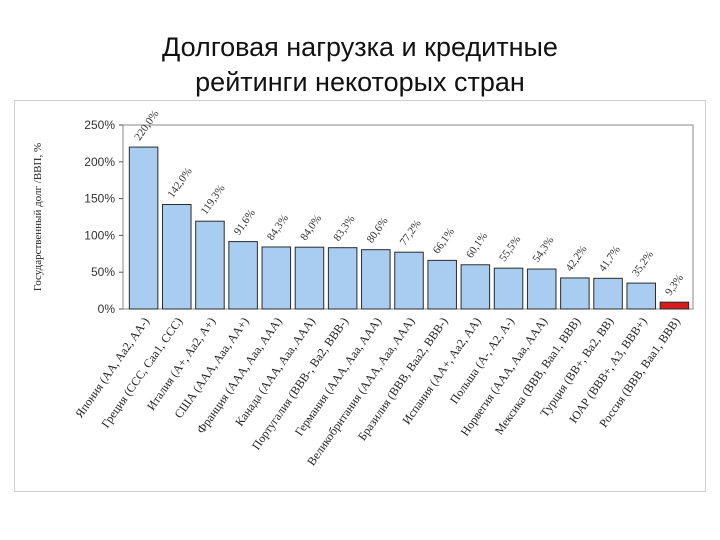 The height and width of the screenshot is (540, 720). I want to click on slide-title-line-1: Долговая нагрузка и кредитные, so click(360, 47).